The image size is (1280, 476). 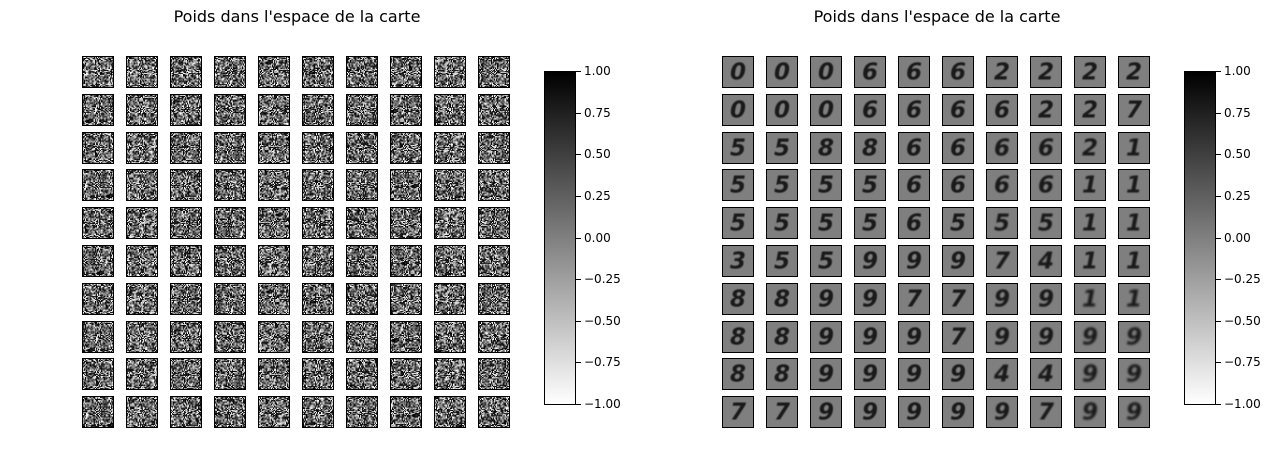 What do you see at coordinates (1200, 238) in the screenshot?
I see `colorbar-right` at bounding box center [1200, 238].